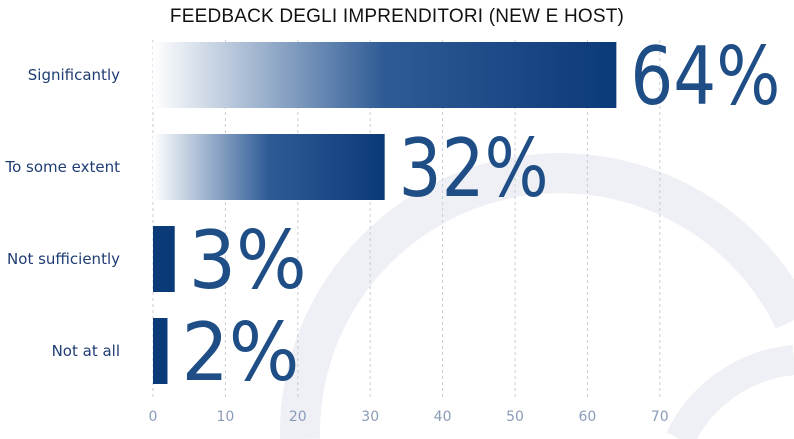 The width and height of the screenshot is (794, 439). I want to click on x-tick-label: 10, so click(225, 417).